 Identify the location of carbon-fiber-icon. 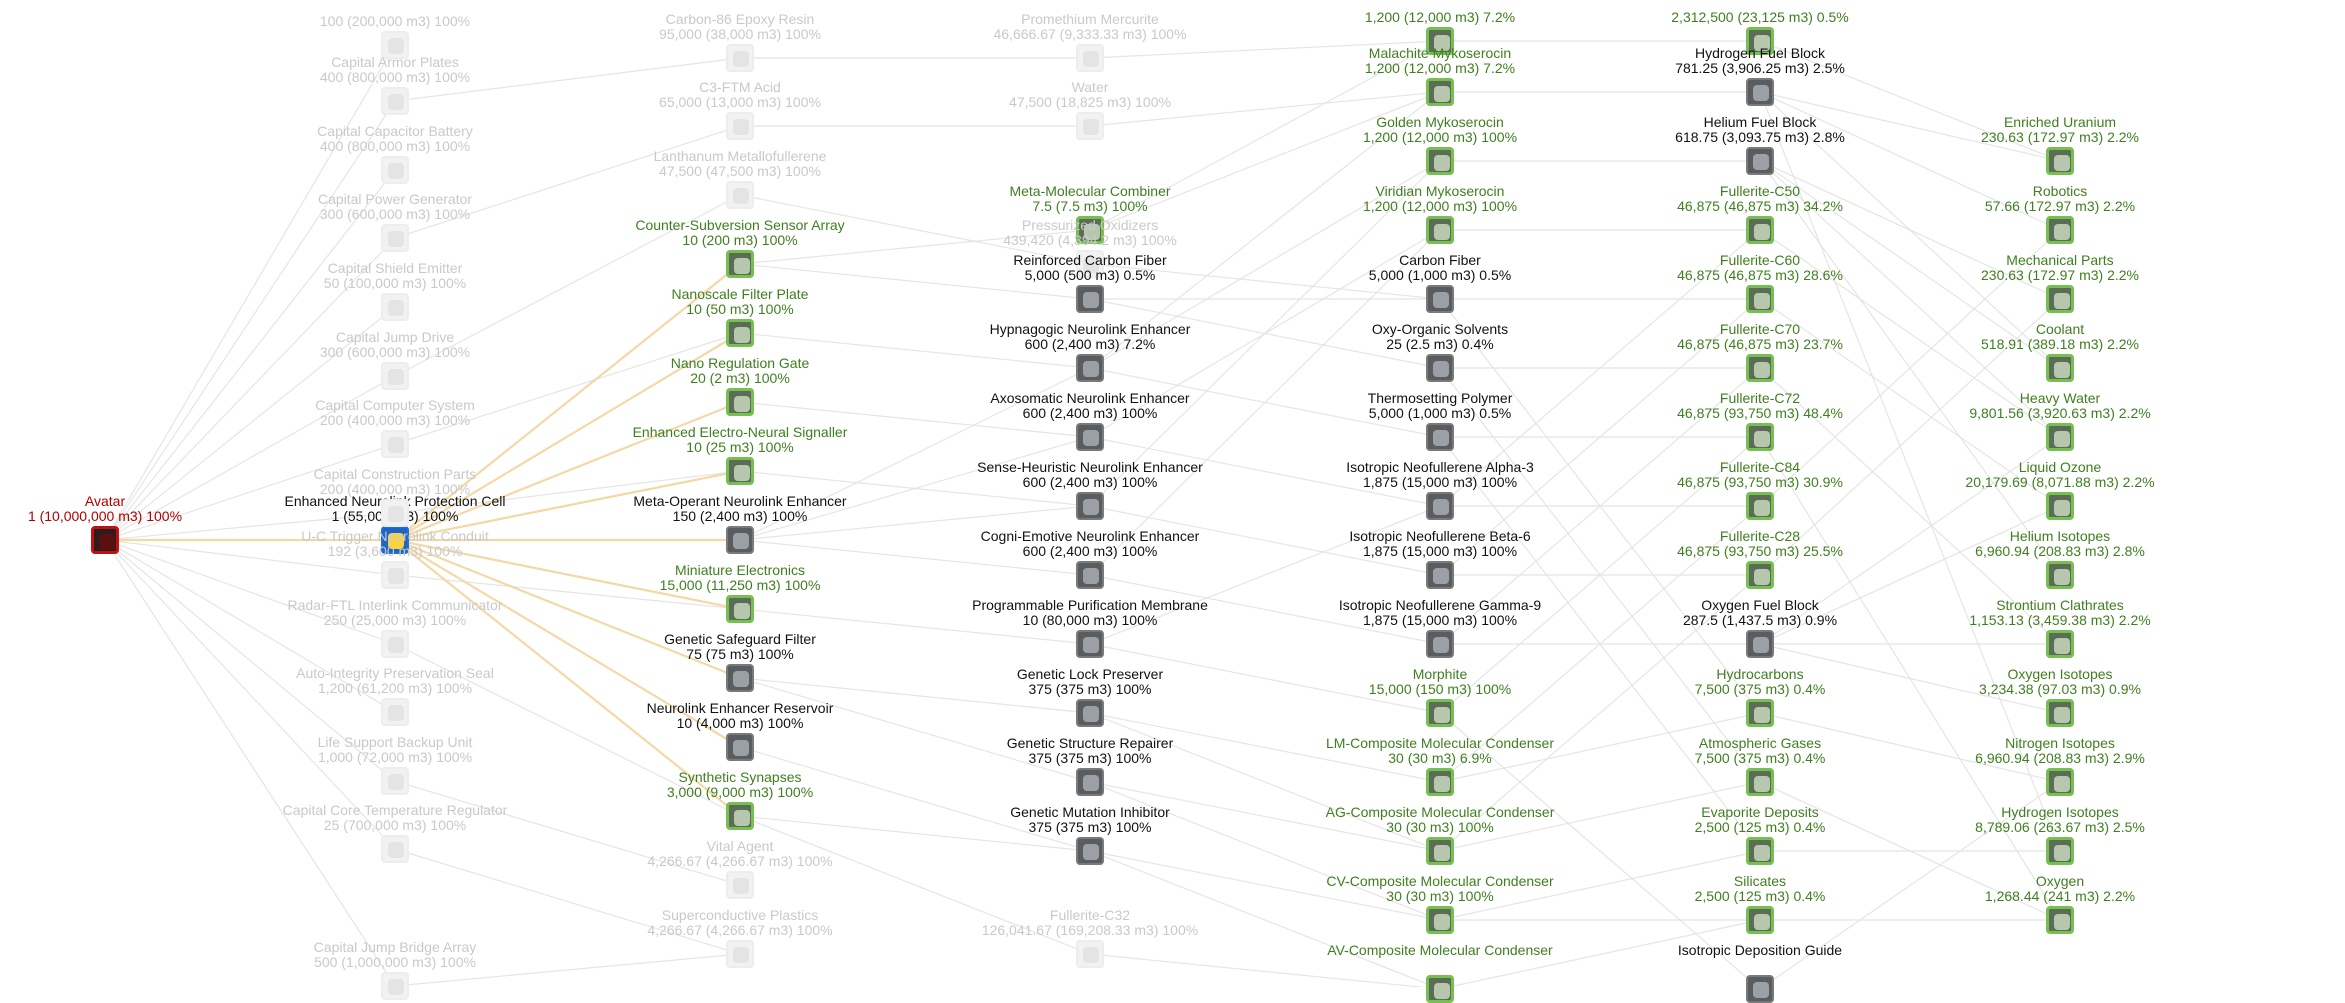
(1440, 299).